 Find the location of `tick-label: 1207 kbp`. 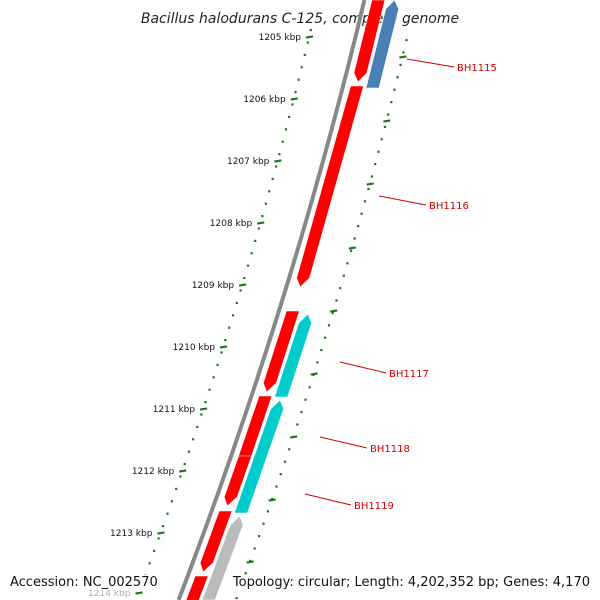

tick-label: 1207 kbp is located at coordinates (248, 162).